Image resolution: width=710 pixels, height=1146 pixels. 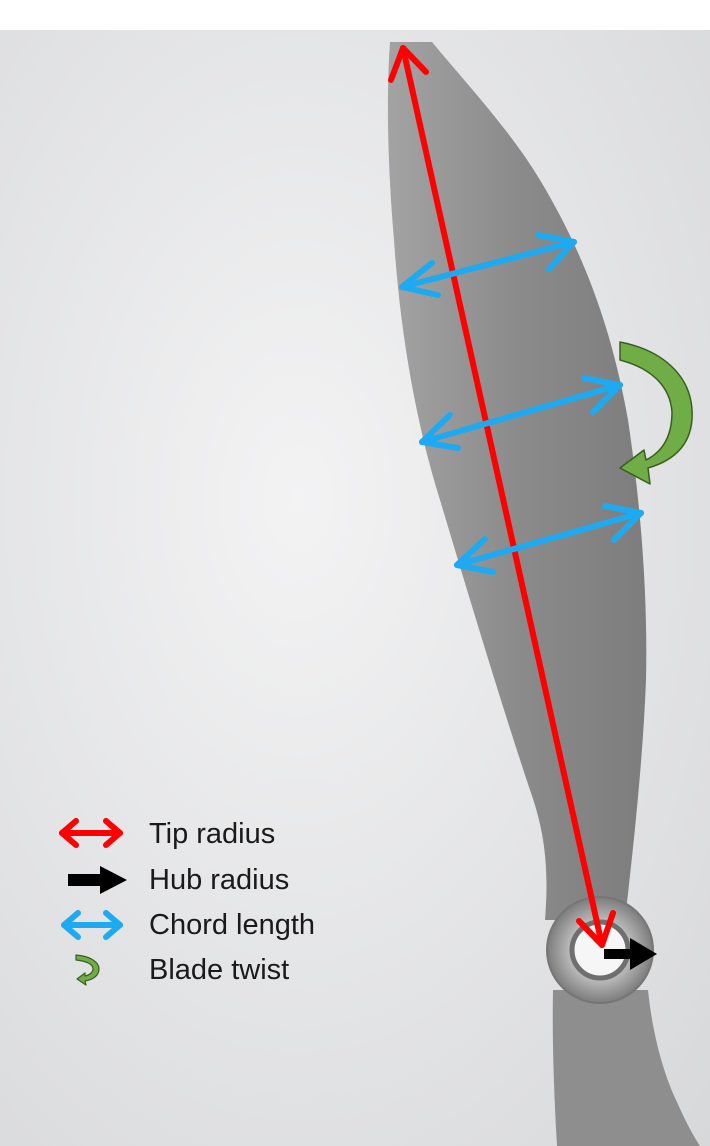 I want to click on chord-length-arrows, so click(x=521, y=403).